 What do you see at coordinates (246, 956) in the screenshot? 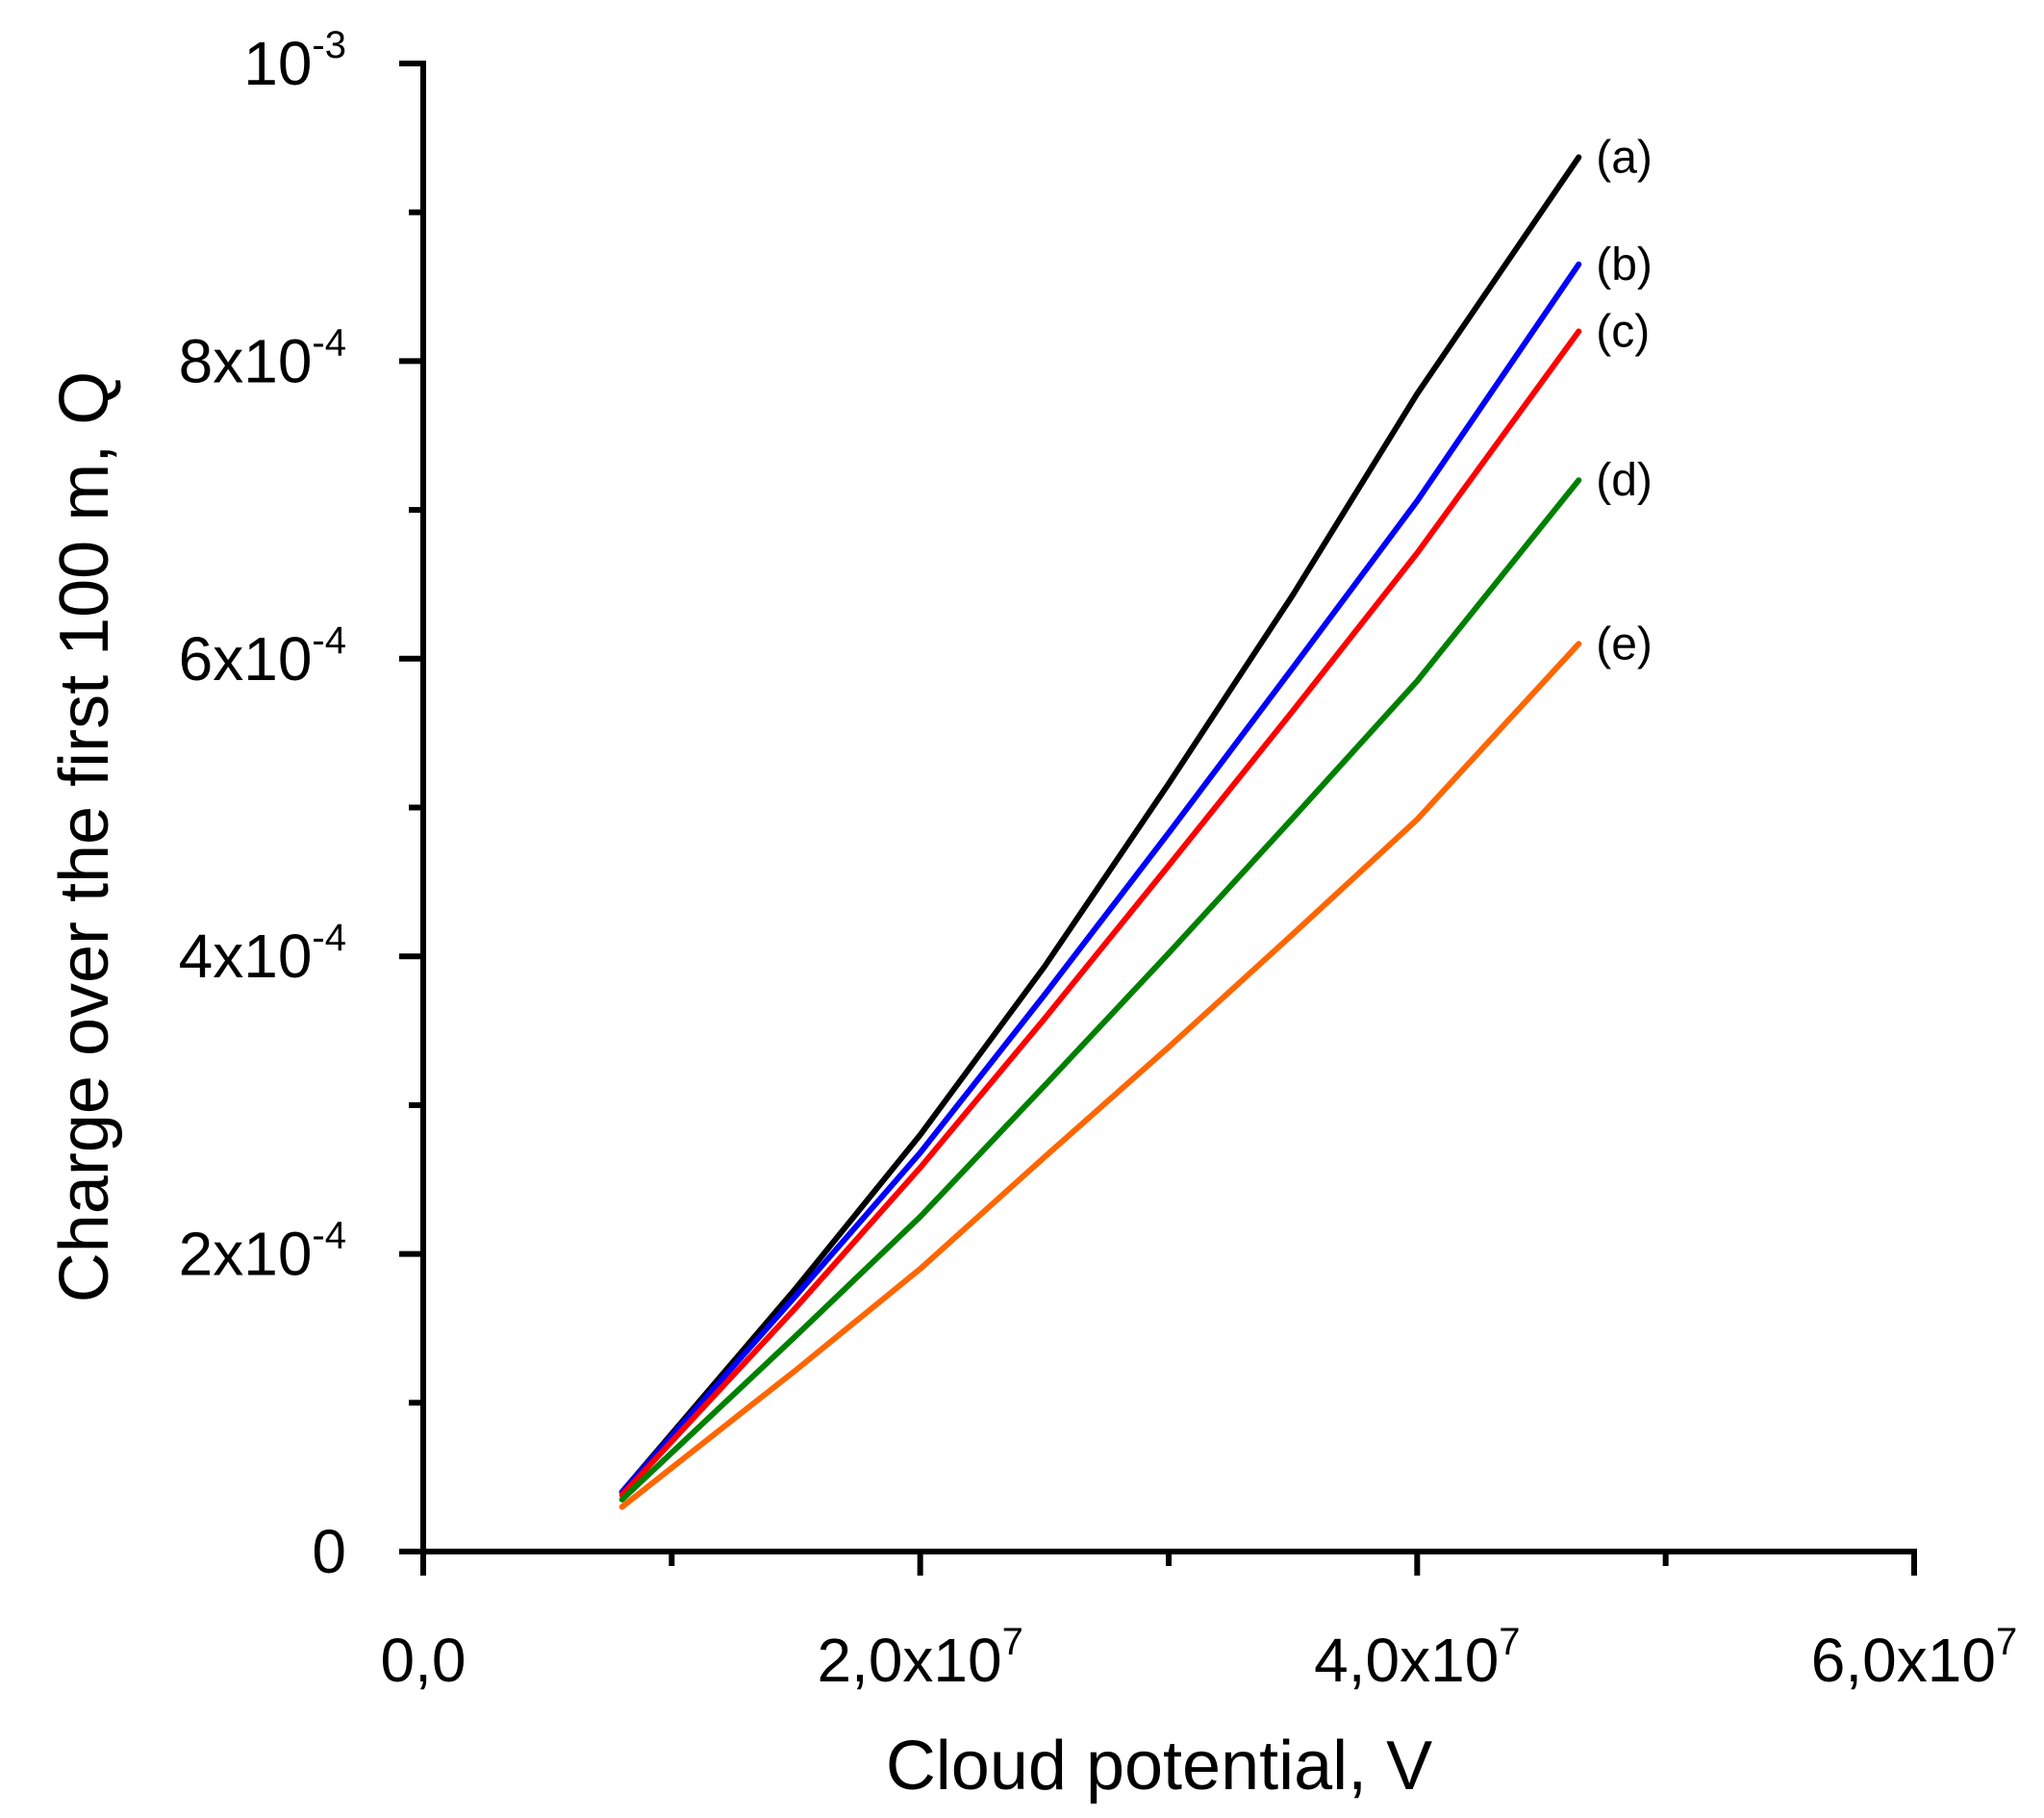
I see `y-tick-label-base: 4x10` at bounding box center [246, 956].